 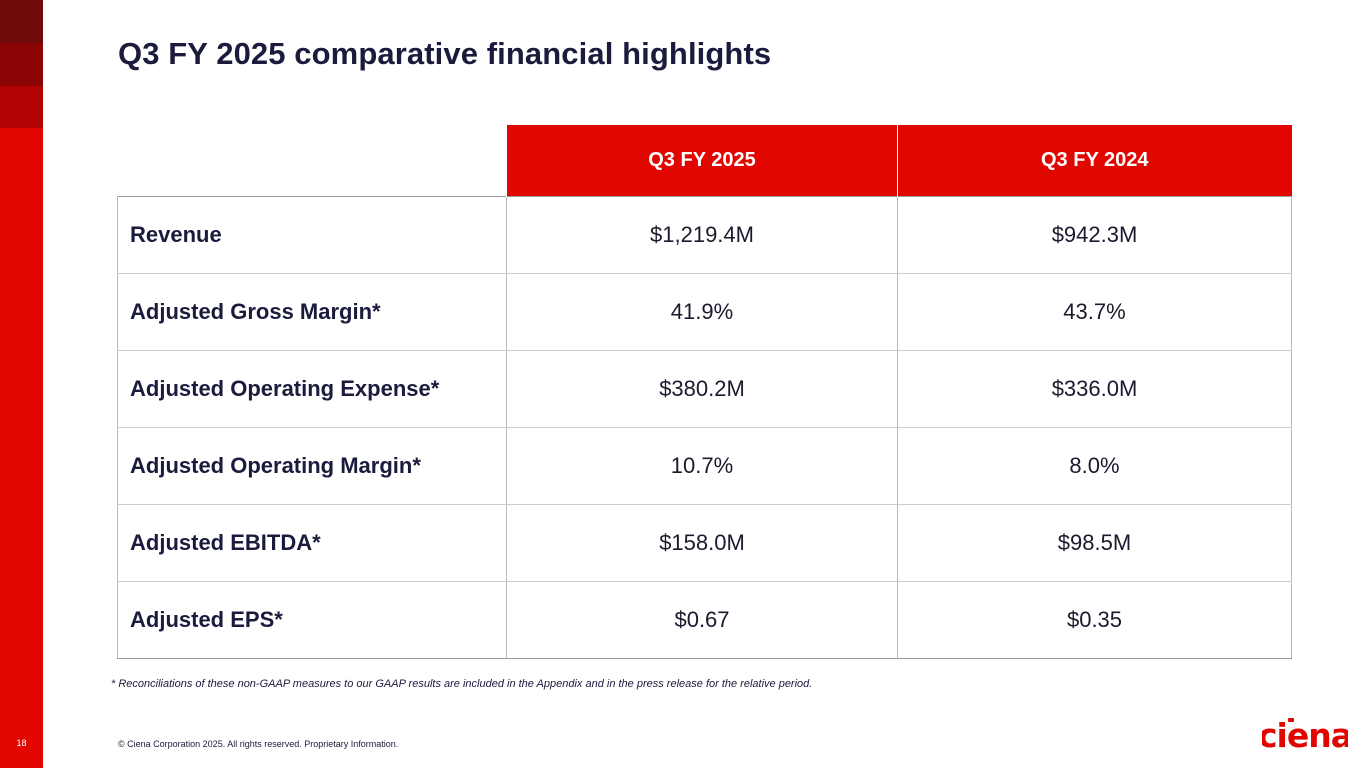 I want to click on cell-q3-fy2025: $1,219.4M, so click(x=702, y=235).